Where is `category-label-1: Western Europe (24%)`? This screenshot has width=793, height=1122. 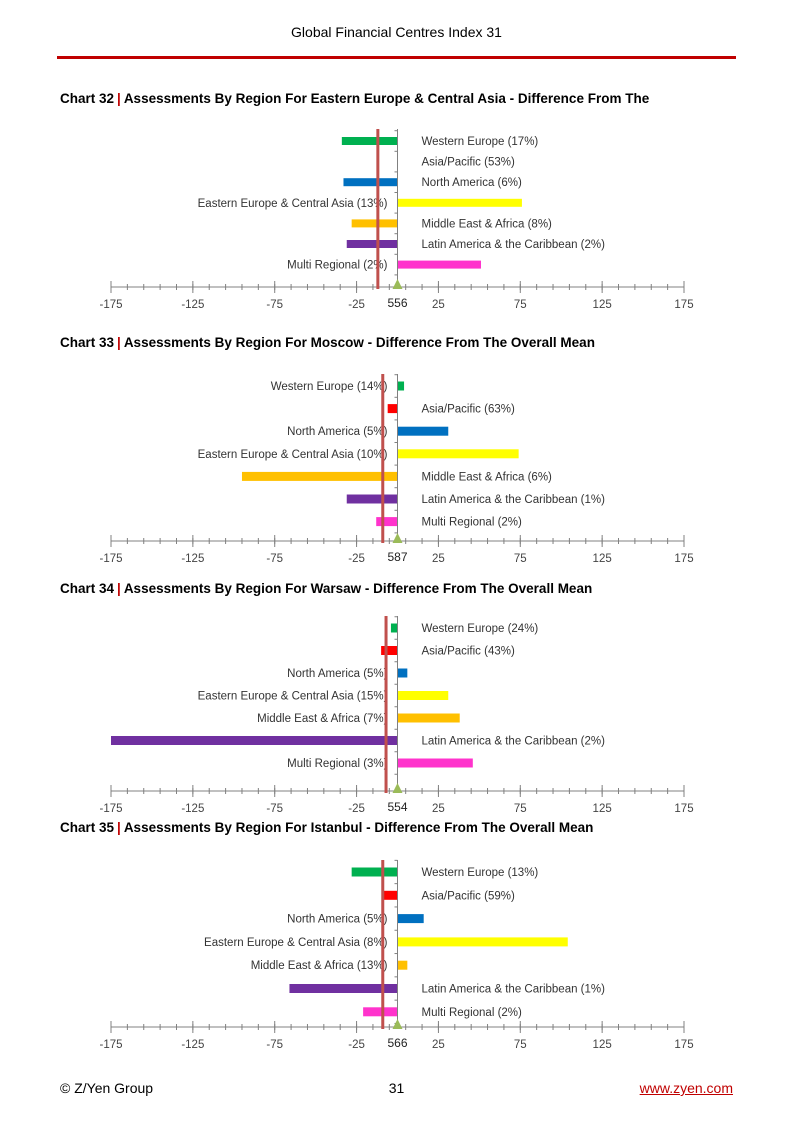
category-label-1: Western Europe (24%) is located at coordinates (480, 629).